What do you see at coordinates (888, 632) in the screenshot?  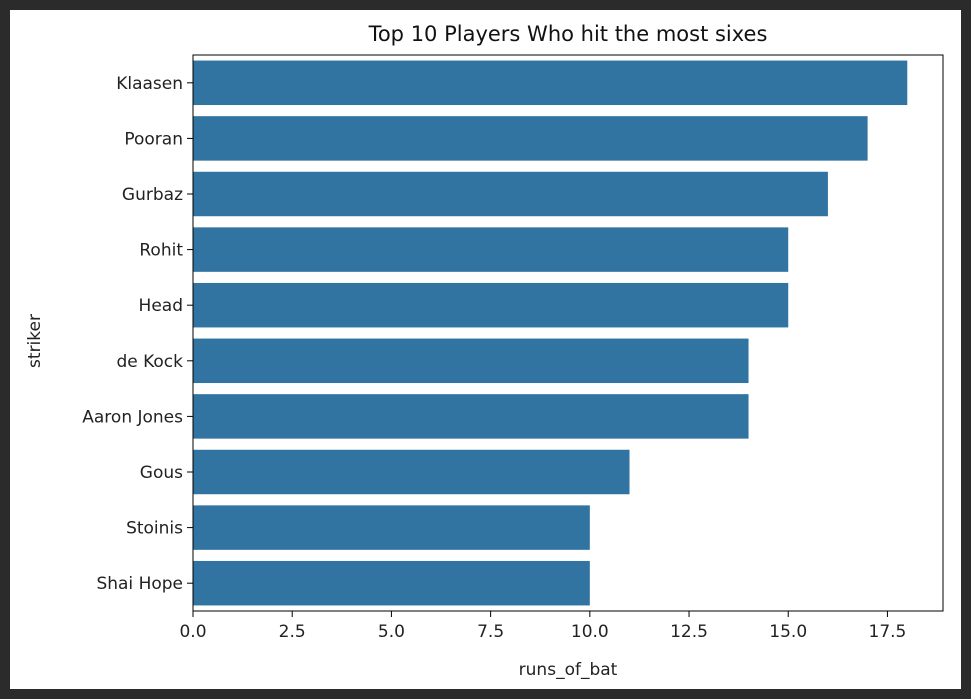 I see `x-tick-label: 17.5` at bounding box center [888, 632].